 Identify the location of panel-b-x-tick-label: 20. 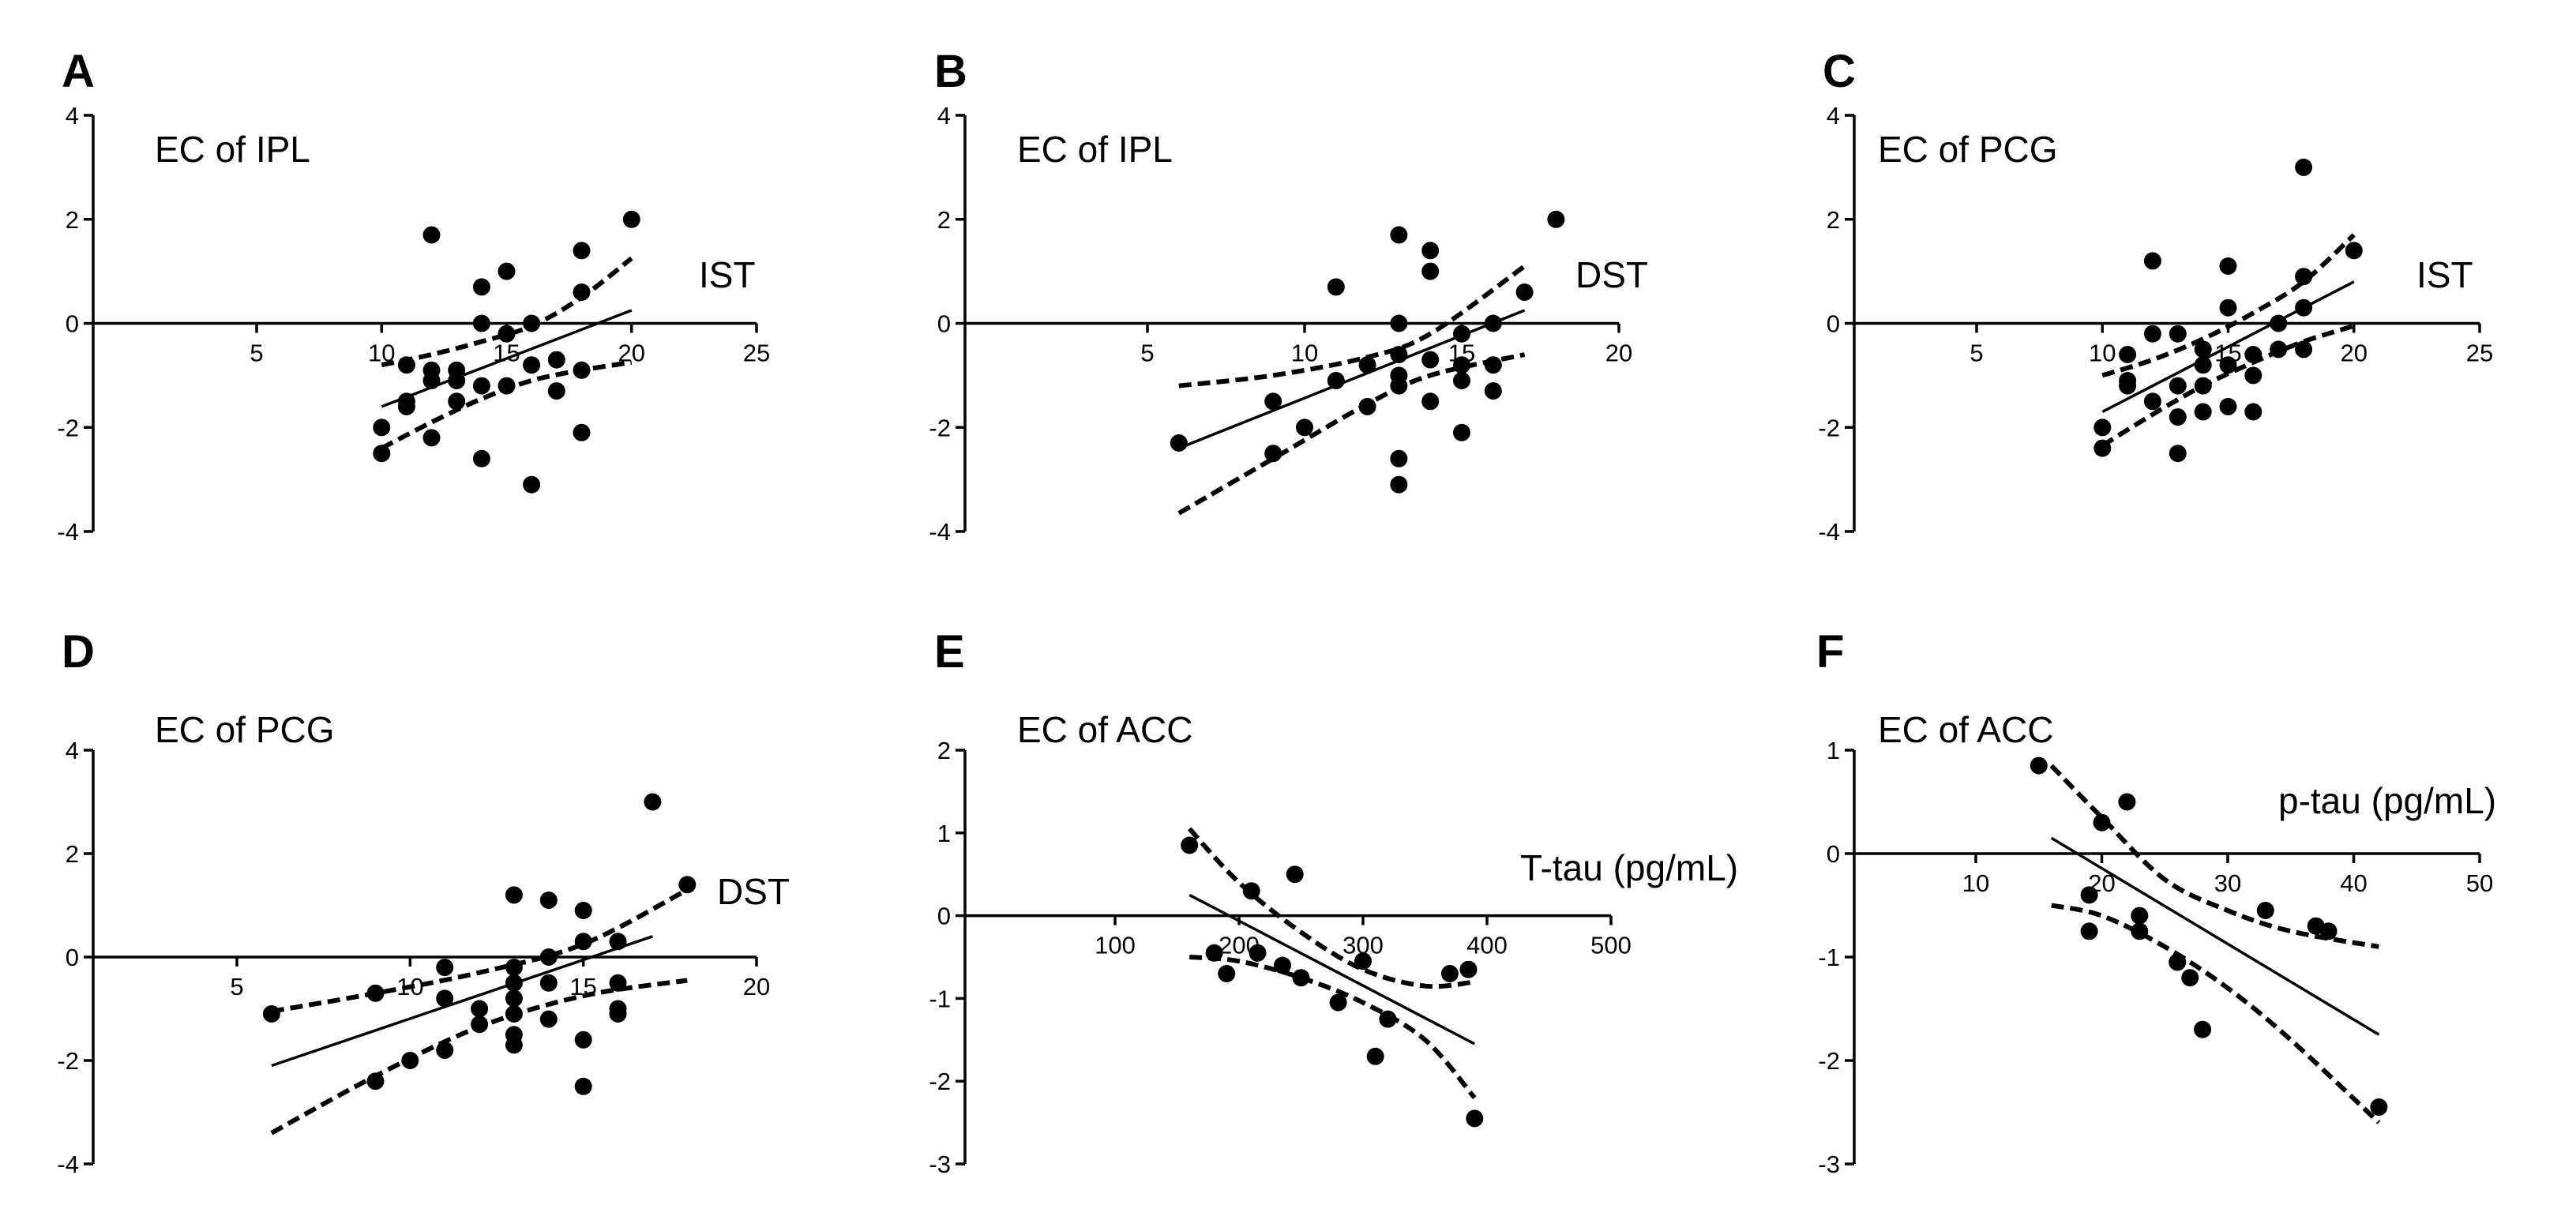
(1618, 353).